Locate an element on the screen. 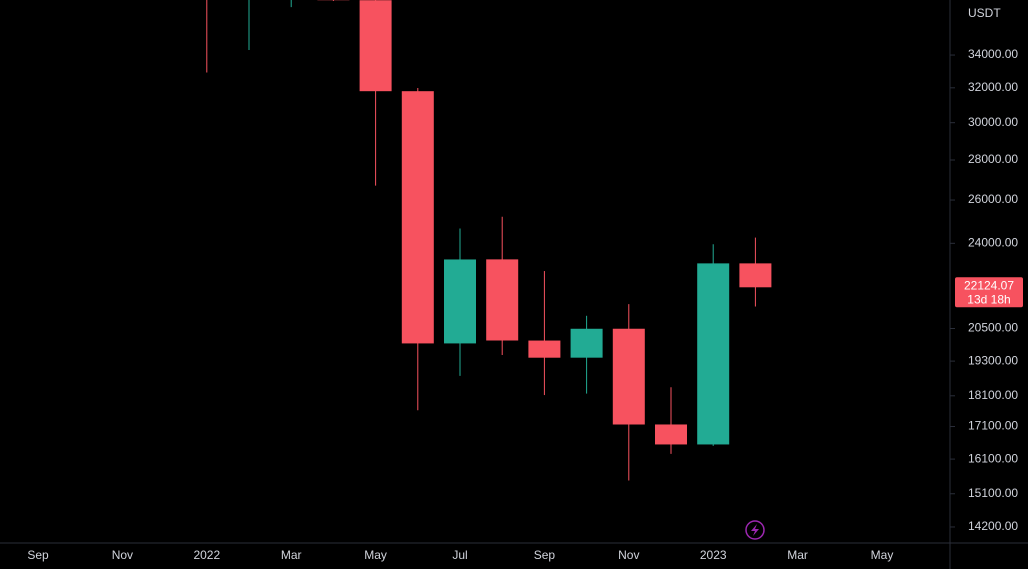 The image size is (1028, 569). y-tick-label: 20500.00 is located at coordinates (993, 328).